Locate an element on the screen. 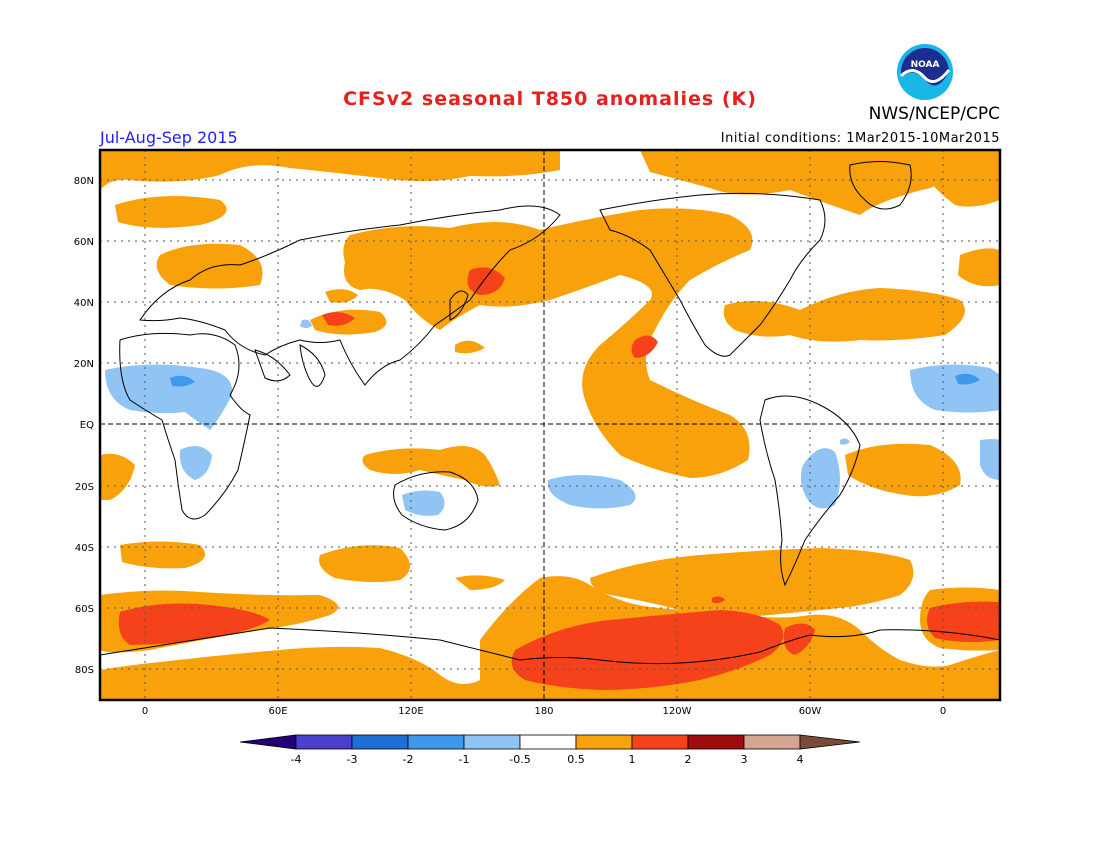 The width and height of the screenshot is (1100, 850). lon-label: 120E is located at coordinates (410, 711).